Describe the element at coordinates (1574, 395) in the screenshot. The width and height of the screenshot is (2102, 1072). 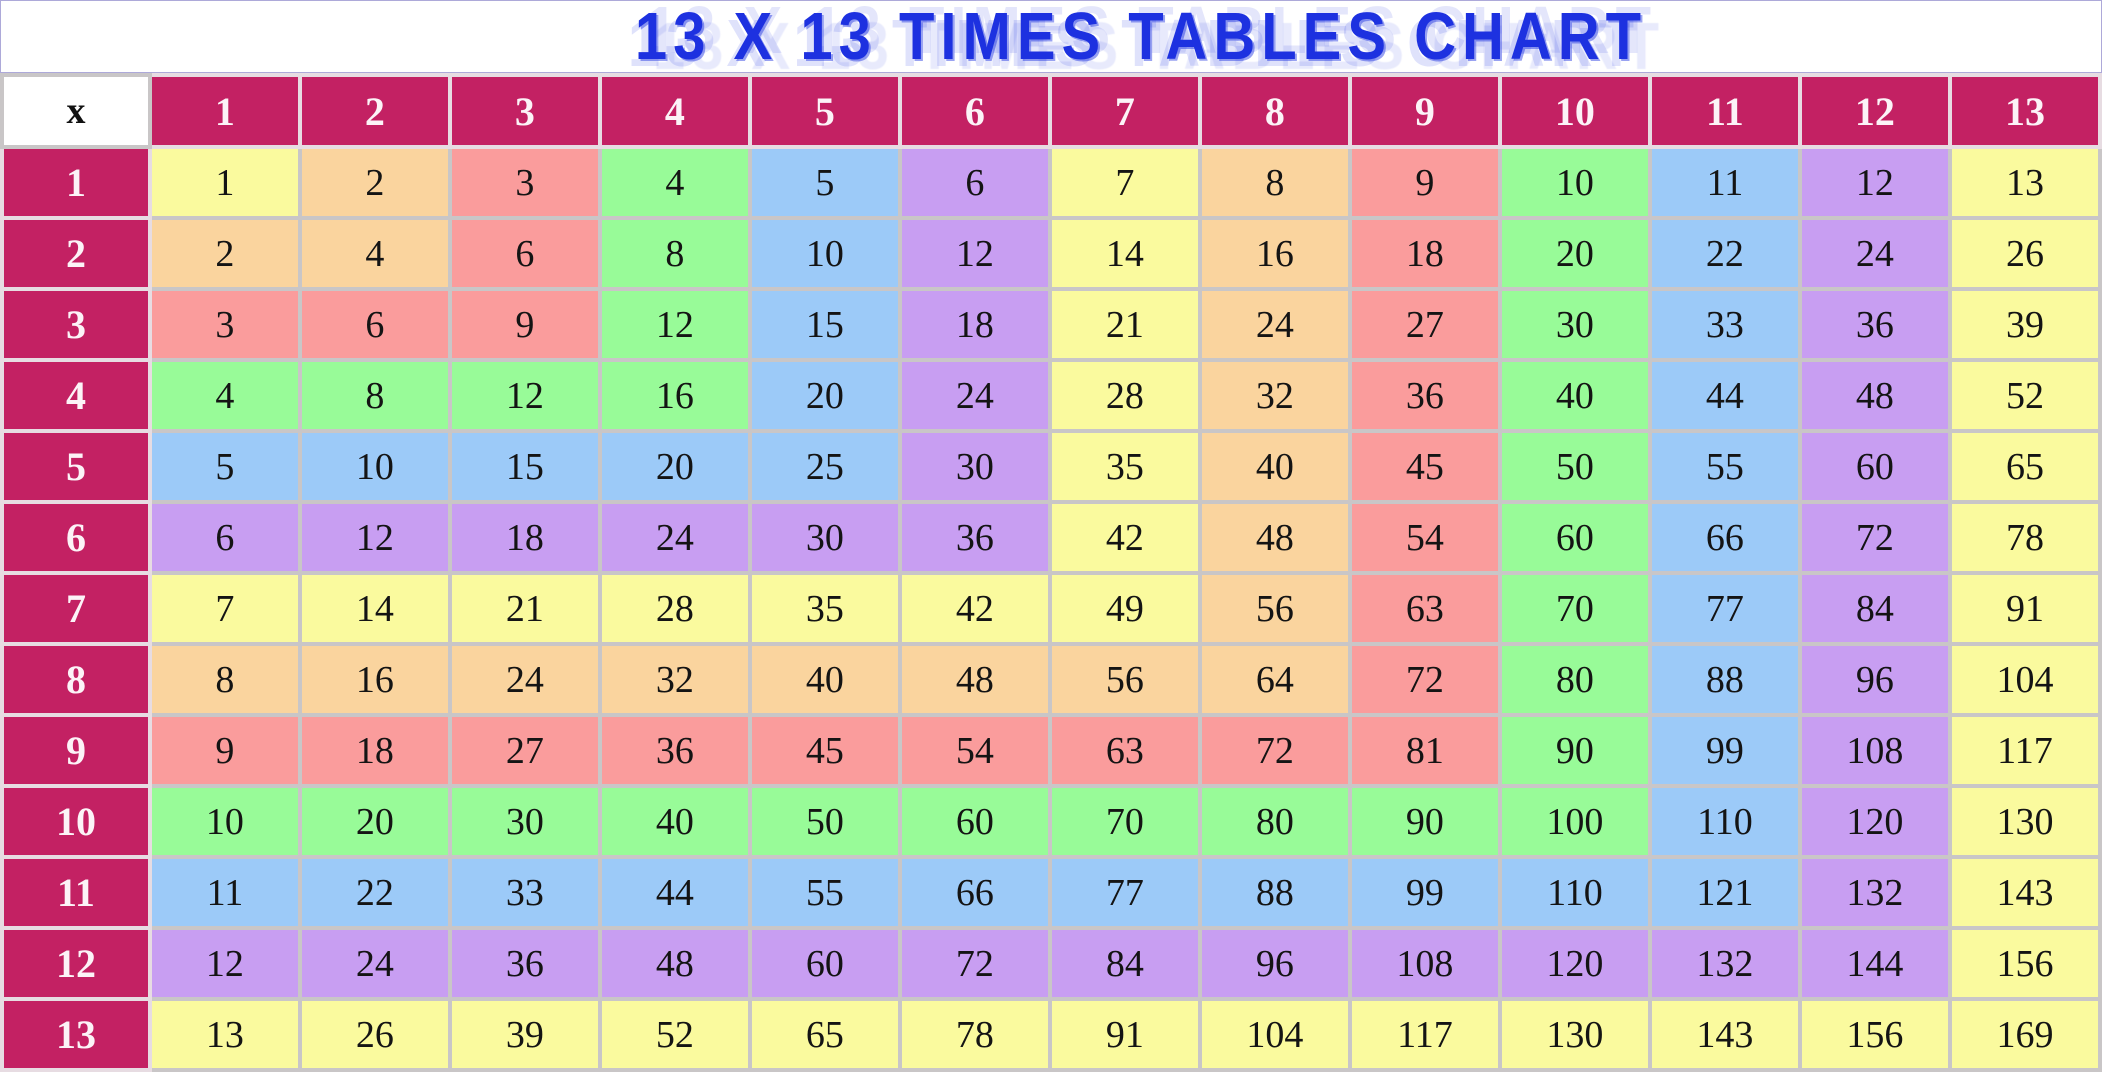
I see `product-cell-4x10: 40` at that location.